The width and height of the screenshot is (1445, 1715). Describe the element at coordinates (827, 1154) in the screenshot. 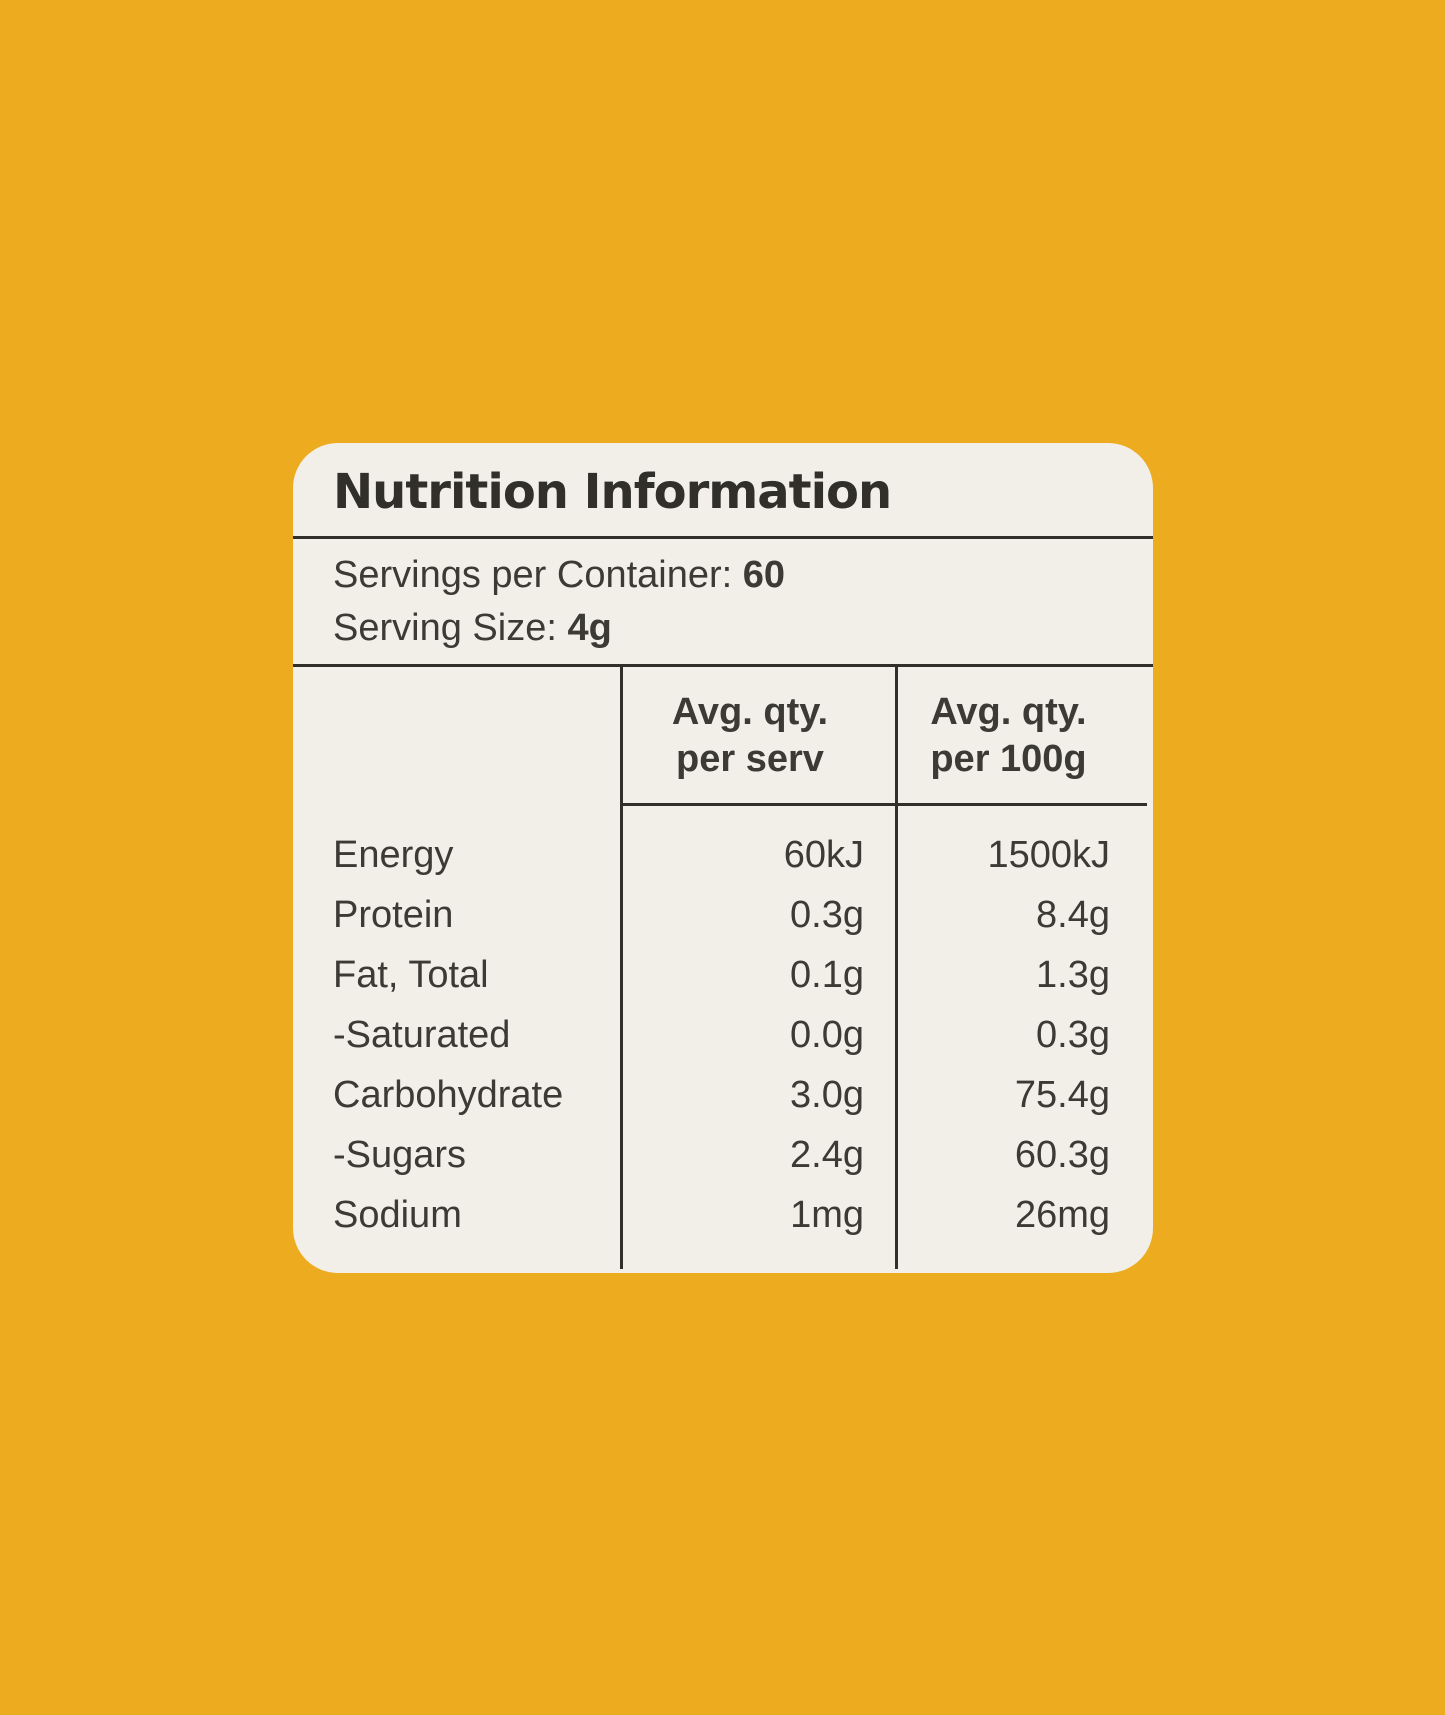

I see `value-per-serv: 2.4g` at that location.